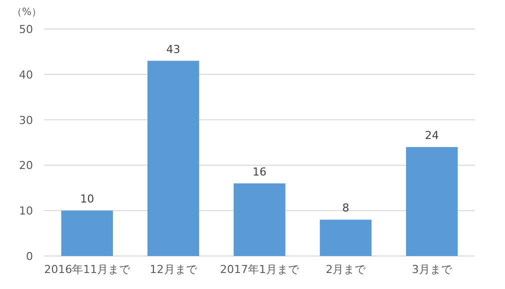 The image size is (505, 289). I want to click on y-tick-label: 20, so click(26, 165).